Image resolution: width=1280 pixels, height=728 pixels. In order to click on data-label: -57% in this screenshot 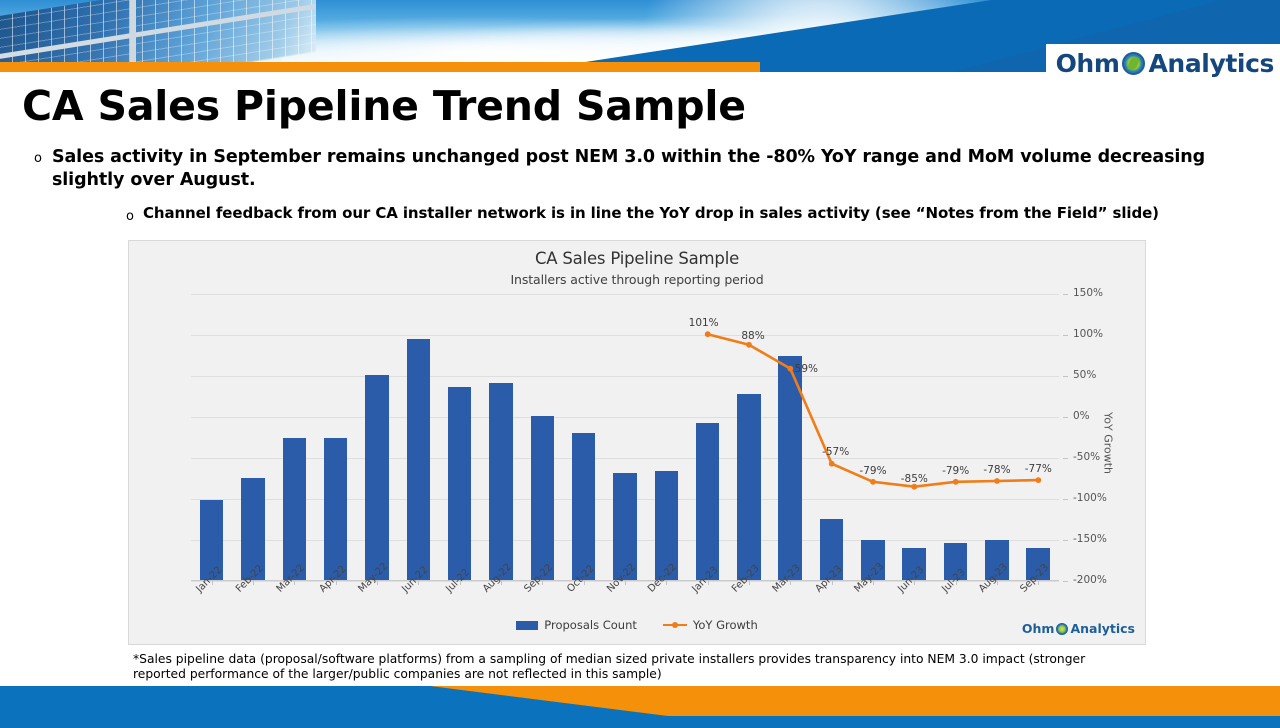, I will do `click(836, 451)`.